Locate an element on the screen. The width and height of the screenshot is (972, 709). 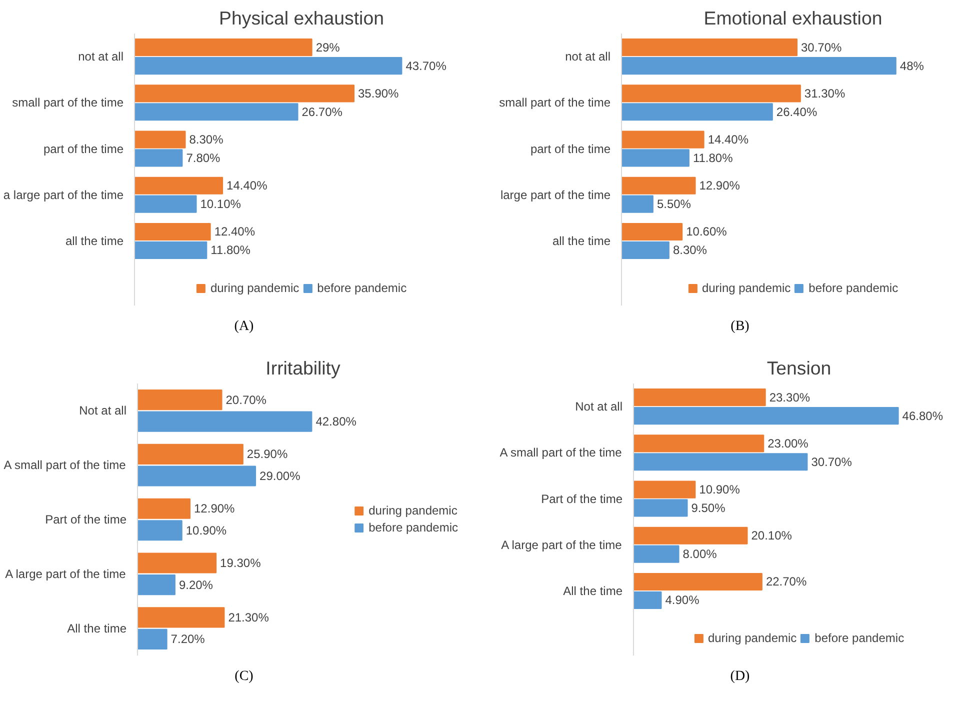
data-label: 25.90% is located at coordinates (267, 454).